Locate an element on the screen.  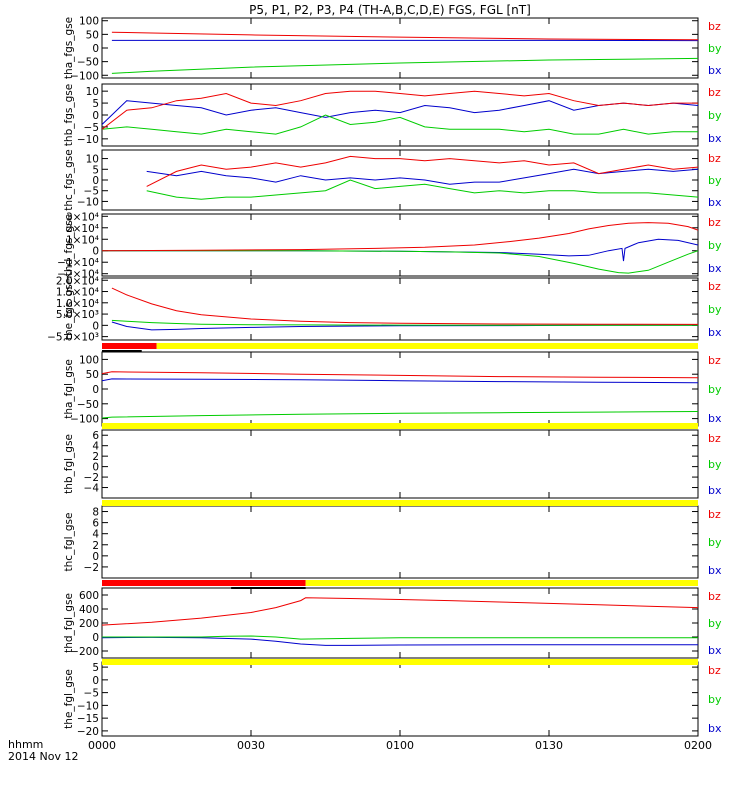
y-axis-label: thb_fgs_gse is located at coordinates (69, 115).